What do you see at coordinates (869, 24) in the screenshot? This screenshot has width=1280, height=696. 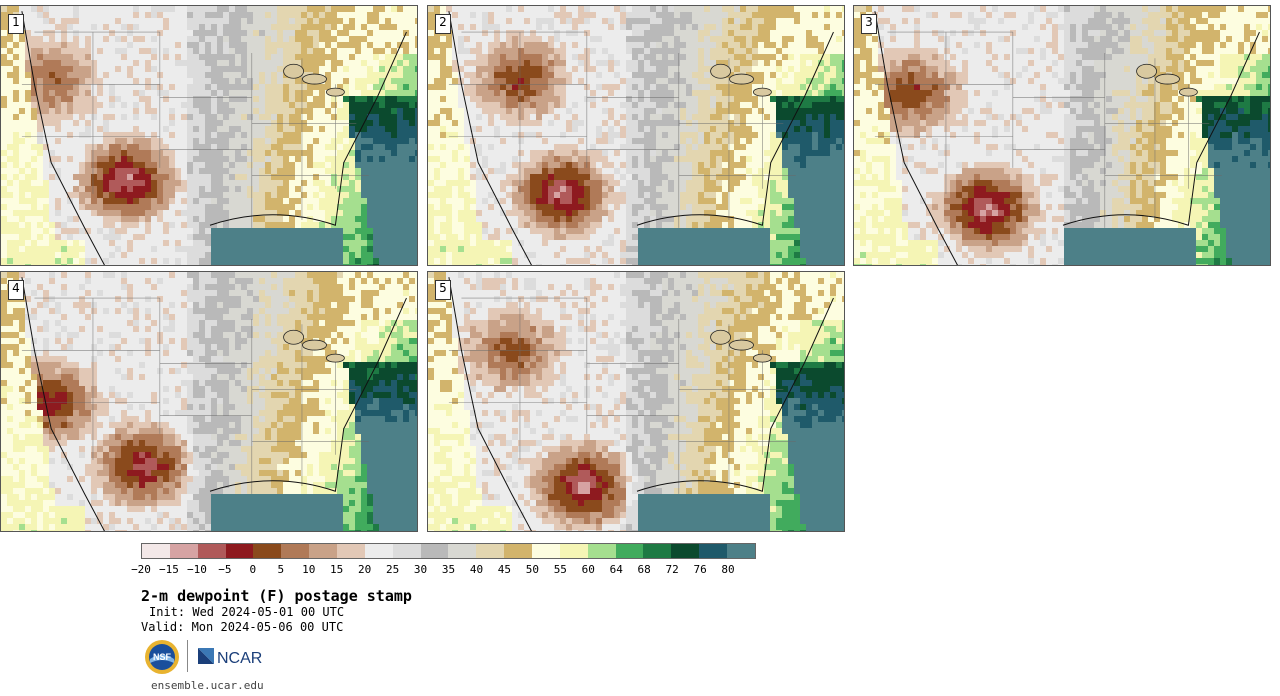 I see `member-number-label: 3` at bounding box center [869, 24].